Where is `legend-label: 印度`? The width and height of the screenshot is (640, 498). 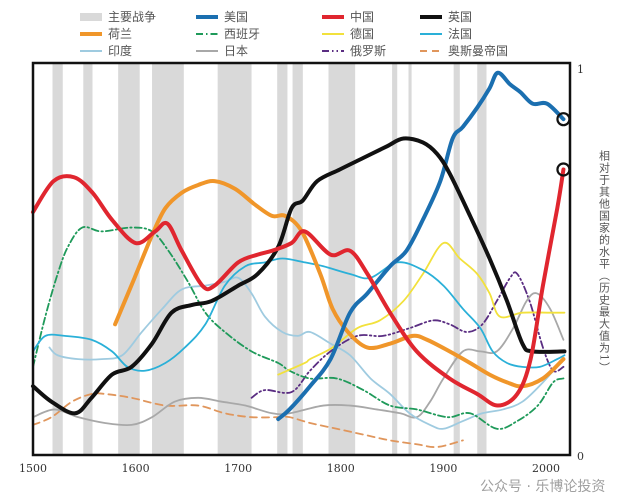 legend-label: 印度 is located at coordinates (120, 50).